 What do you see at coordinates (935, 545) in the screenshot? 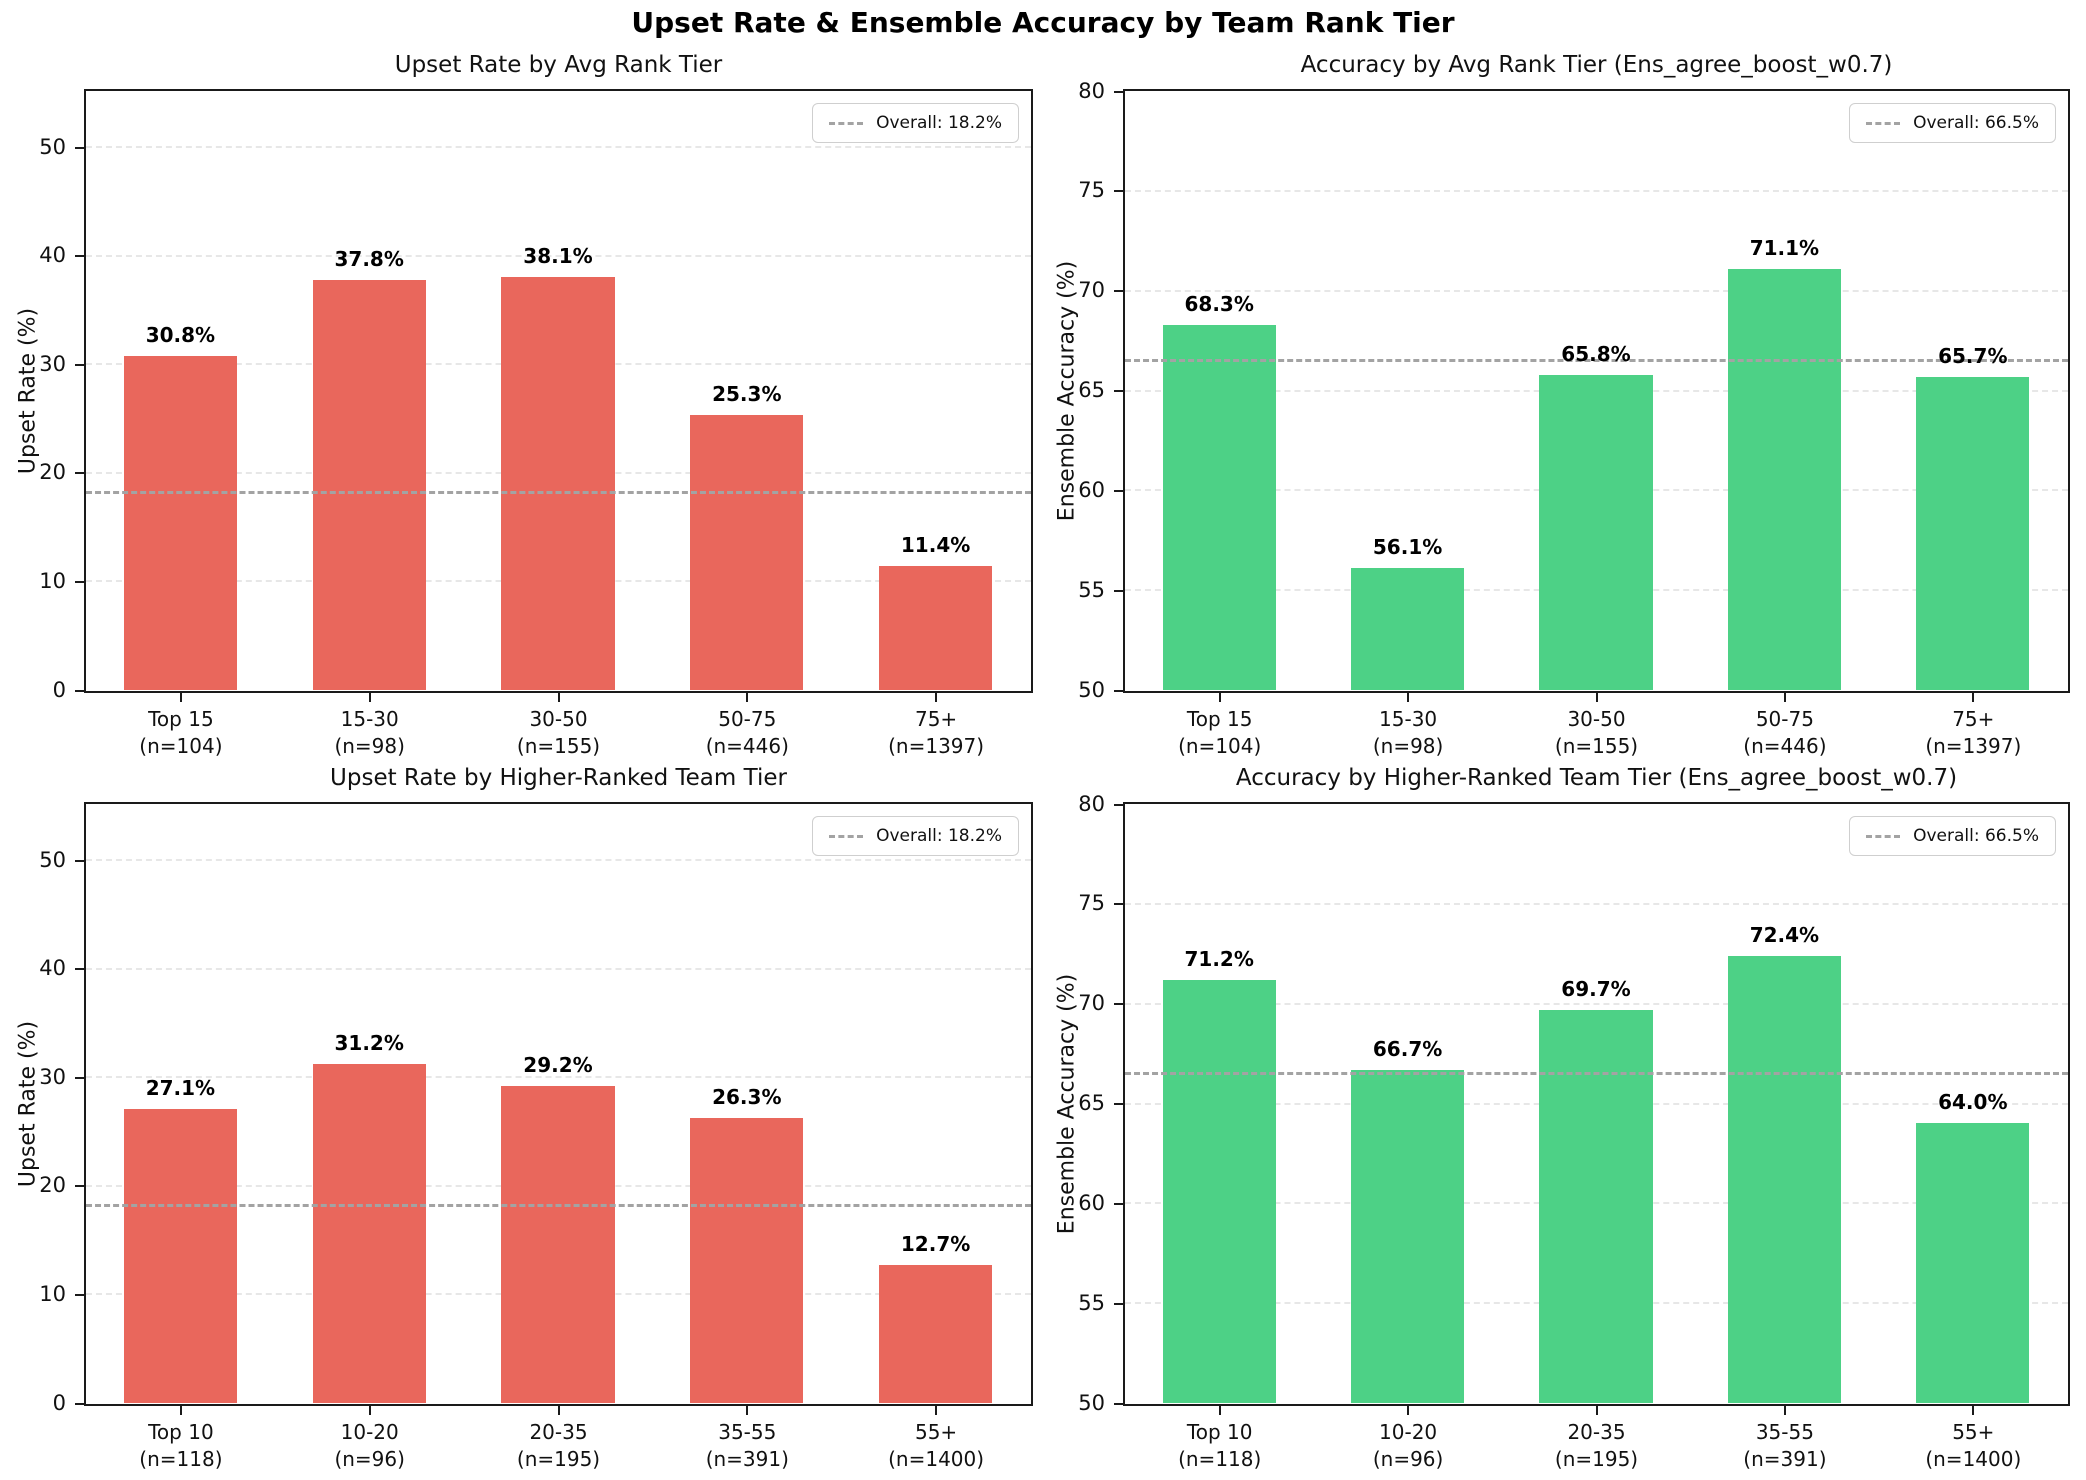
I see `bar-value-label: 11.4%` at bounding box center [935, 545].